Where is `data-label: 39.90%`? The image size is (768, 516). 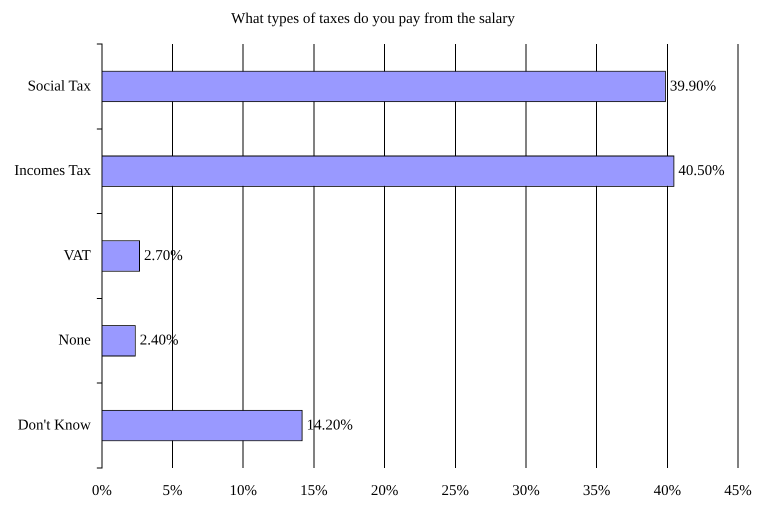
data-label: 39.90% is located at coordinates (693, 86).